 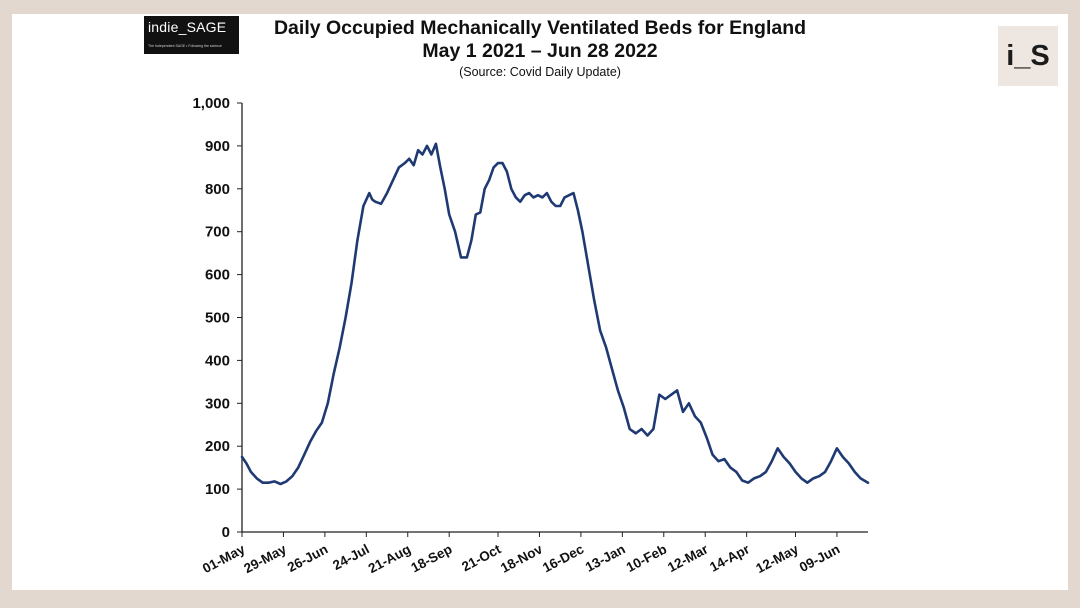 I want to click on x-tick-label: 26-Jun, so click(x=307, y=558).